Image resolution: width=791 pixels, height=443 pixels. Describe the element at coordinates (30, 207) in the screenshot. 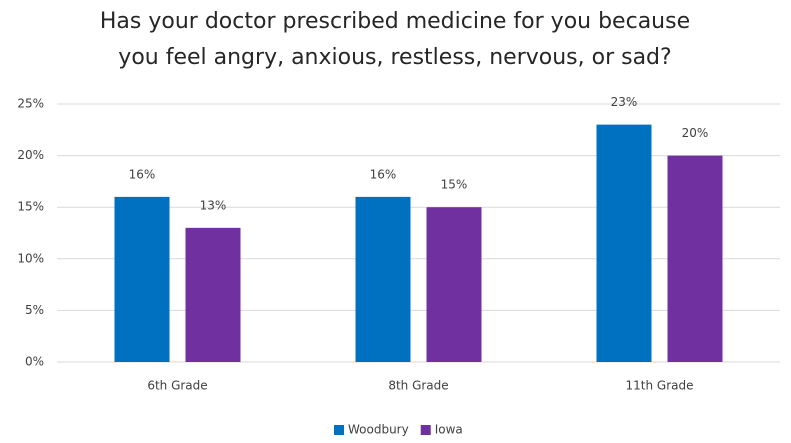

I see `y-tick-label: 15%` at that location.